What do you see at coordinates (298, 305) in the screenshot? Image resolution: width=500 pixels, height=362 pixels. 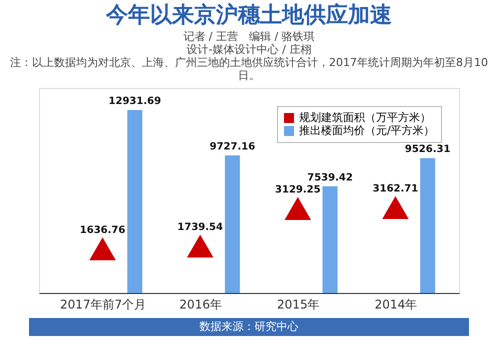 I see `x-tick-label: 2015年` at bounding box center [298, 305].